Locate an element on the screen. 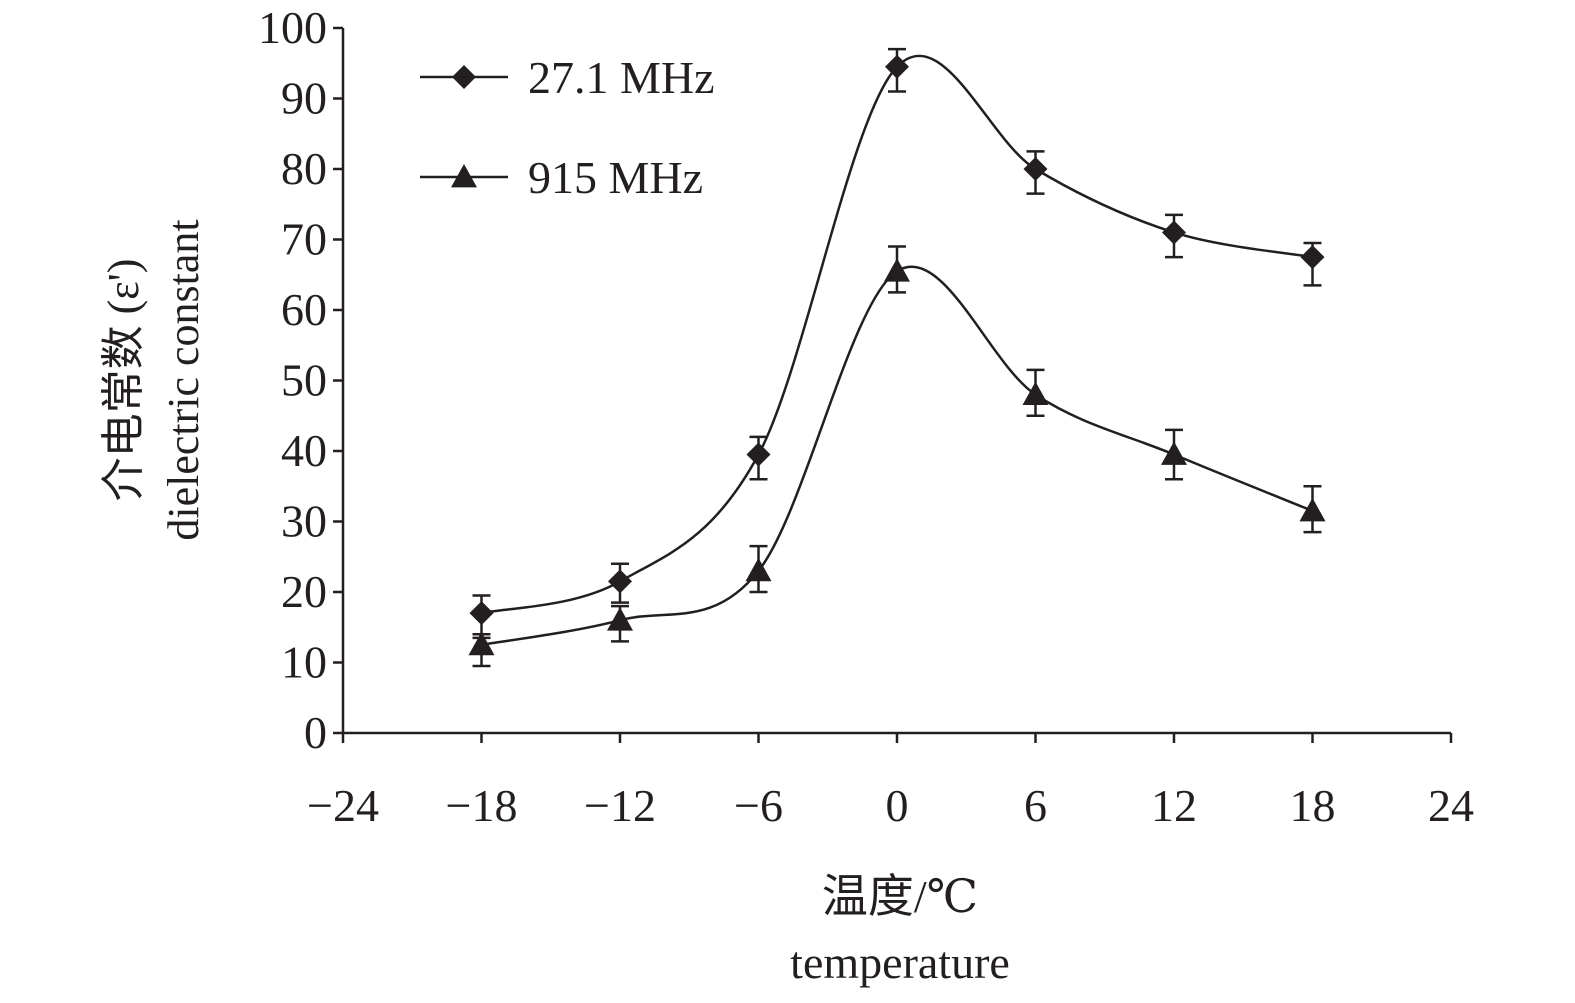 The image size is (1575, 1003). x-tick-label: 24 is located at coordinates (1451, 805).